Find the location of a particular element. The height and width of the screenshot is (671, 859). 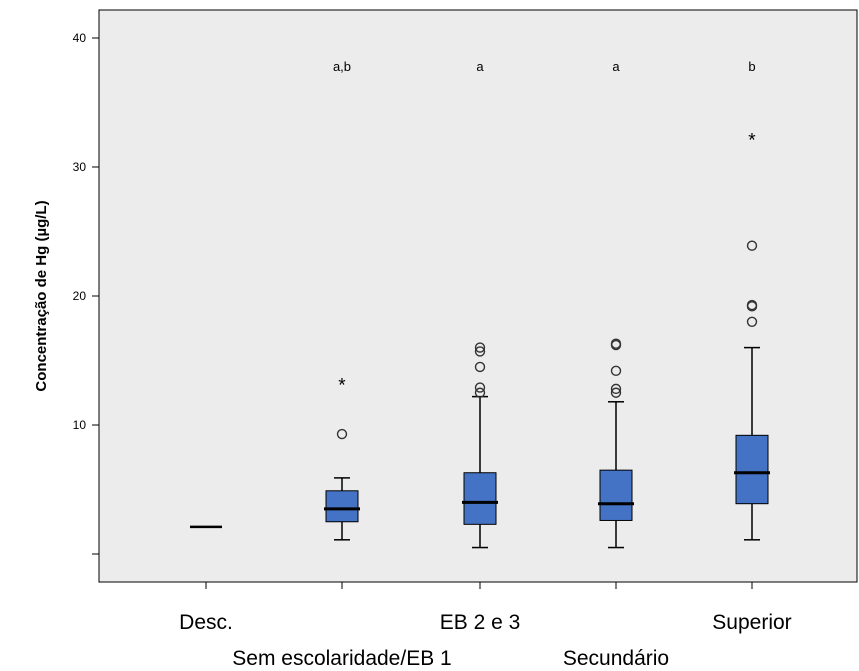

x-category-label: Secundário is located at coordinates (616, 658).